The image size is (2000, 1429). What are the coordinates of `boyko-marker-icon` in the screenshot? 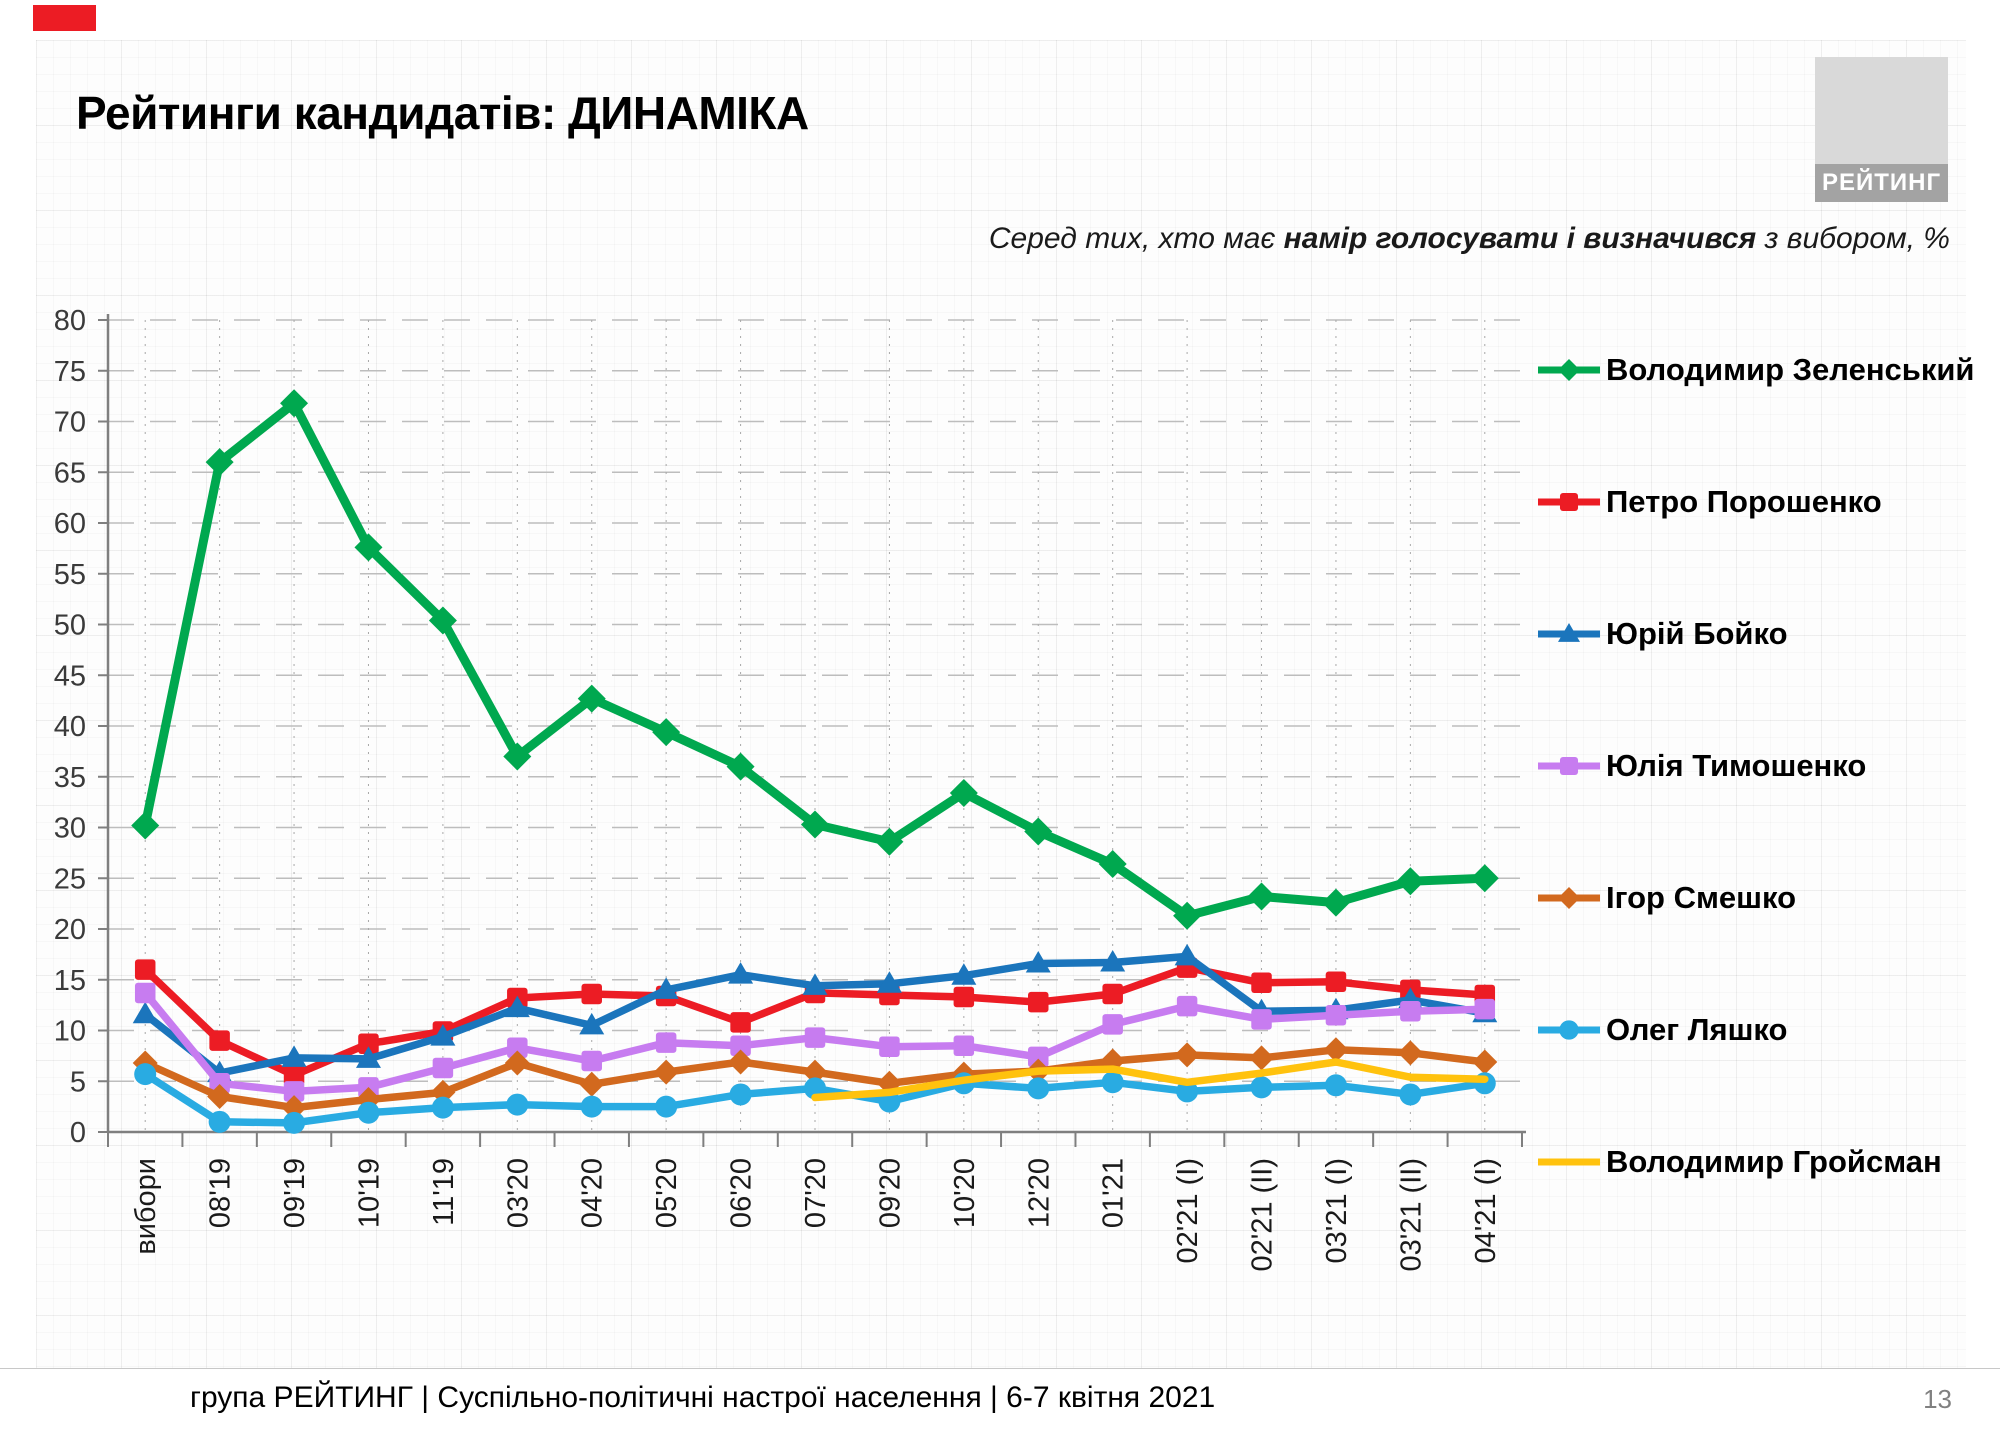 It's located at (1569, 632).